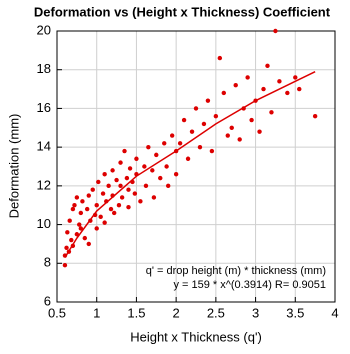 The height and width of the screenshot is (354, 350). I want to click on x-tick-label: 2.5, so click(216, 312).